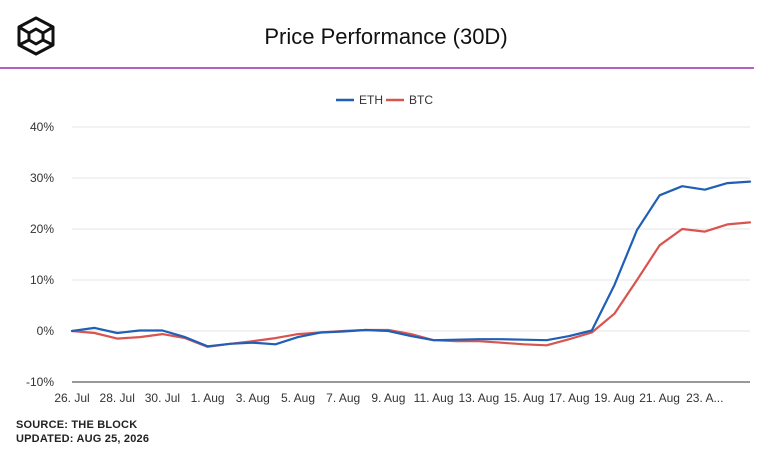 The image size is (772, 450). I want to click on header-divider, so click(377, 68).